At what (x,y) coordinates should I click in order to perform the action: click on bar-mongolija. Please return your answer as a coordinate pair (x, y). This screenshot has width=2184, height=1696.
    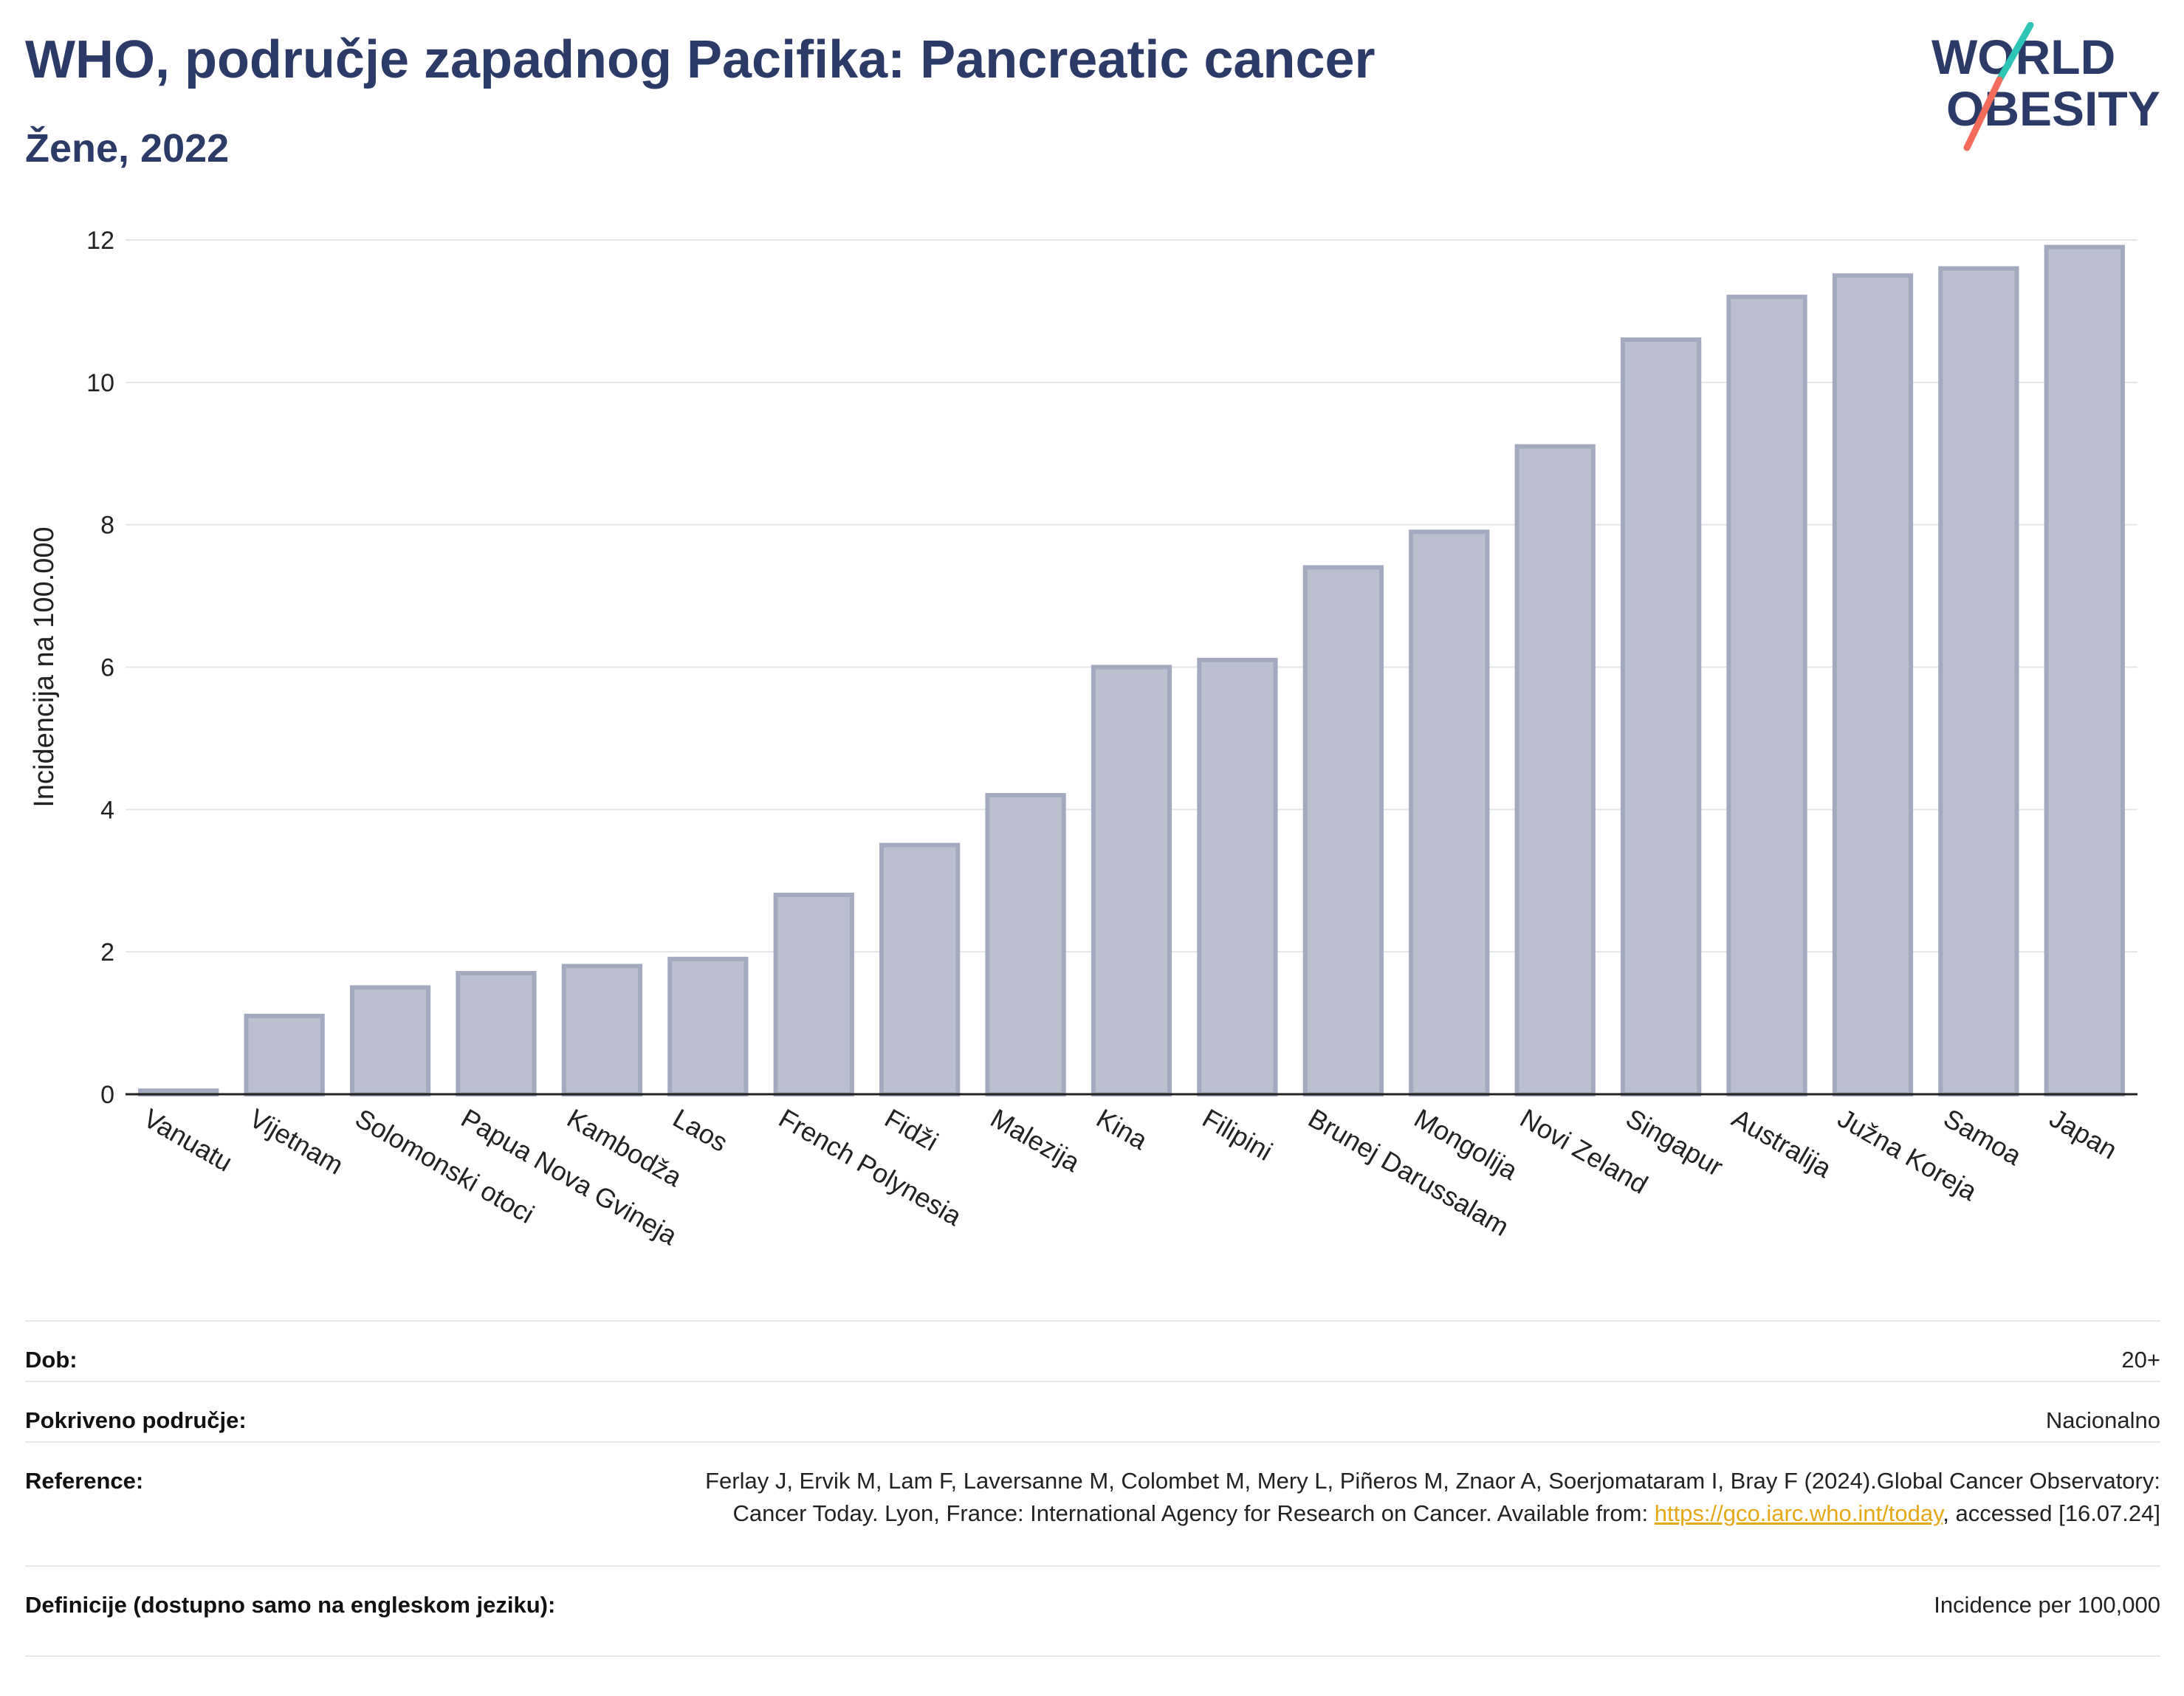
    Looking at the image, I should click on (1450, 812).